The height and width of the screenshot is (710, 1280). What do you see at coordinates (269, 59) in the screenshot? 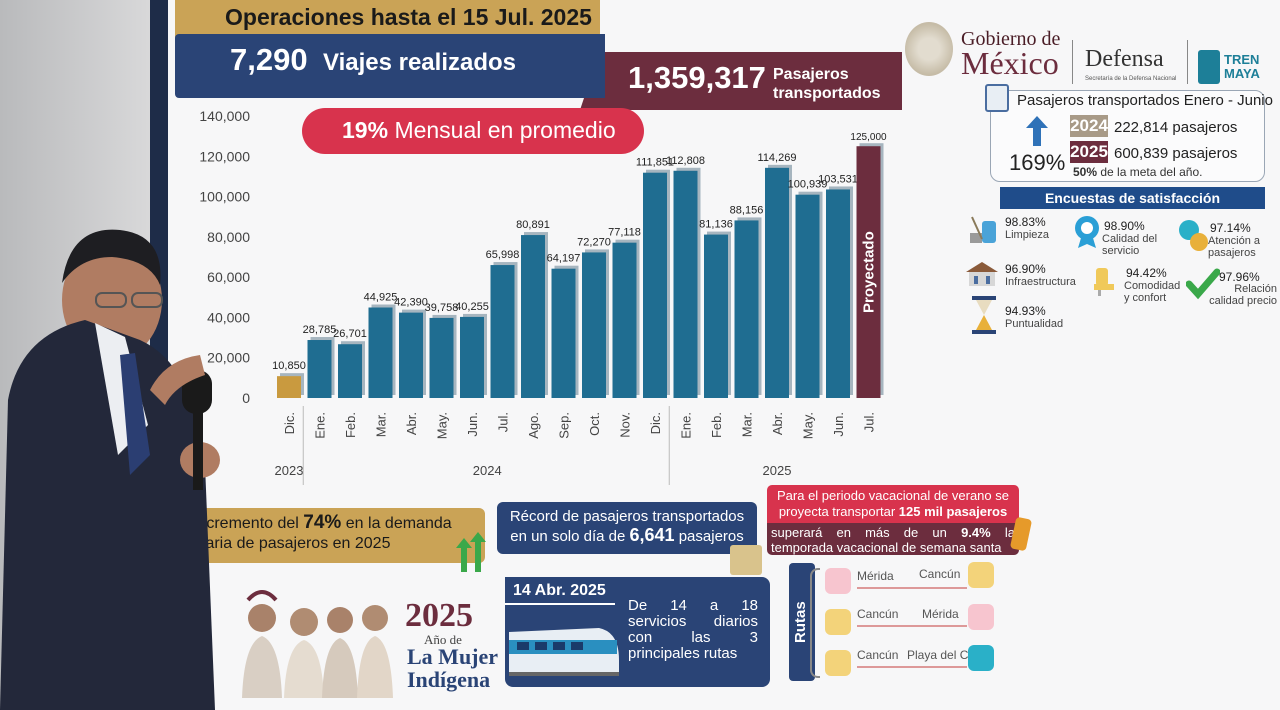
I see `trips-number: 7,290` at bounding box center [269, 59].